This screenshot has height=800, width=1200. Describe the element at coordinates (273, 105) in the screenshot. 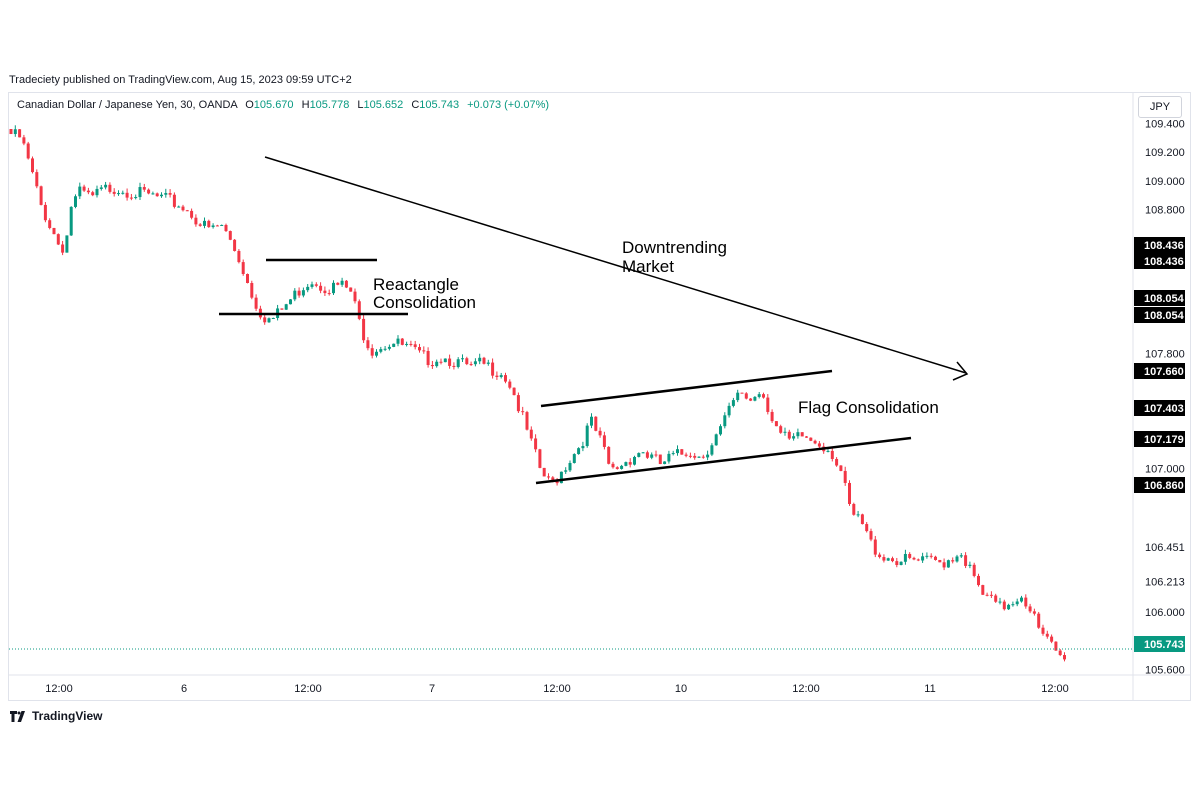

I see `open-value: 105.670` at that location.